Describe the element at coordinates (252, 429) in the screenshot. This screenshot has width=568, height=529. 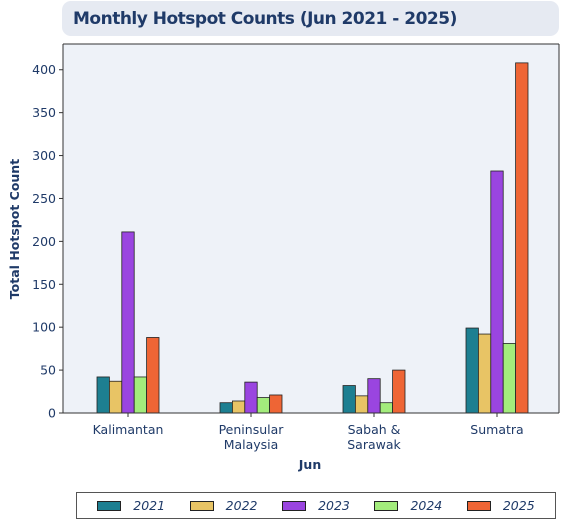
I see `x-tick-label: Peninsular` at that location.